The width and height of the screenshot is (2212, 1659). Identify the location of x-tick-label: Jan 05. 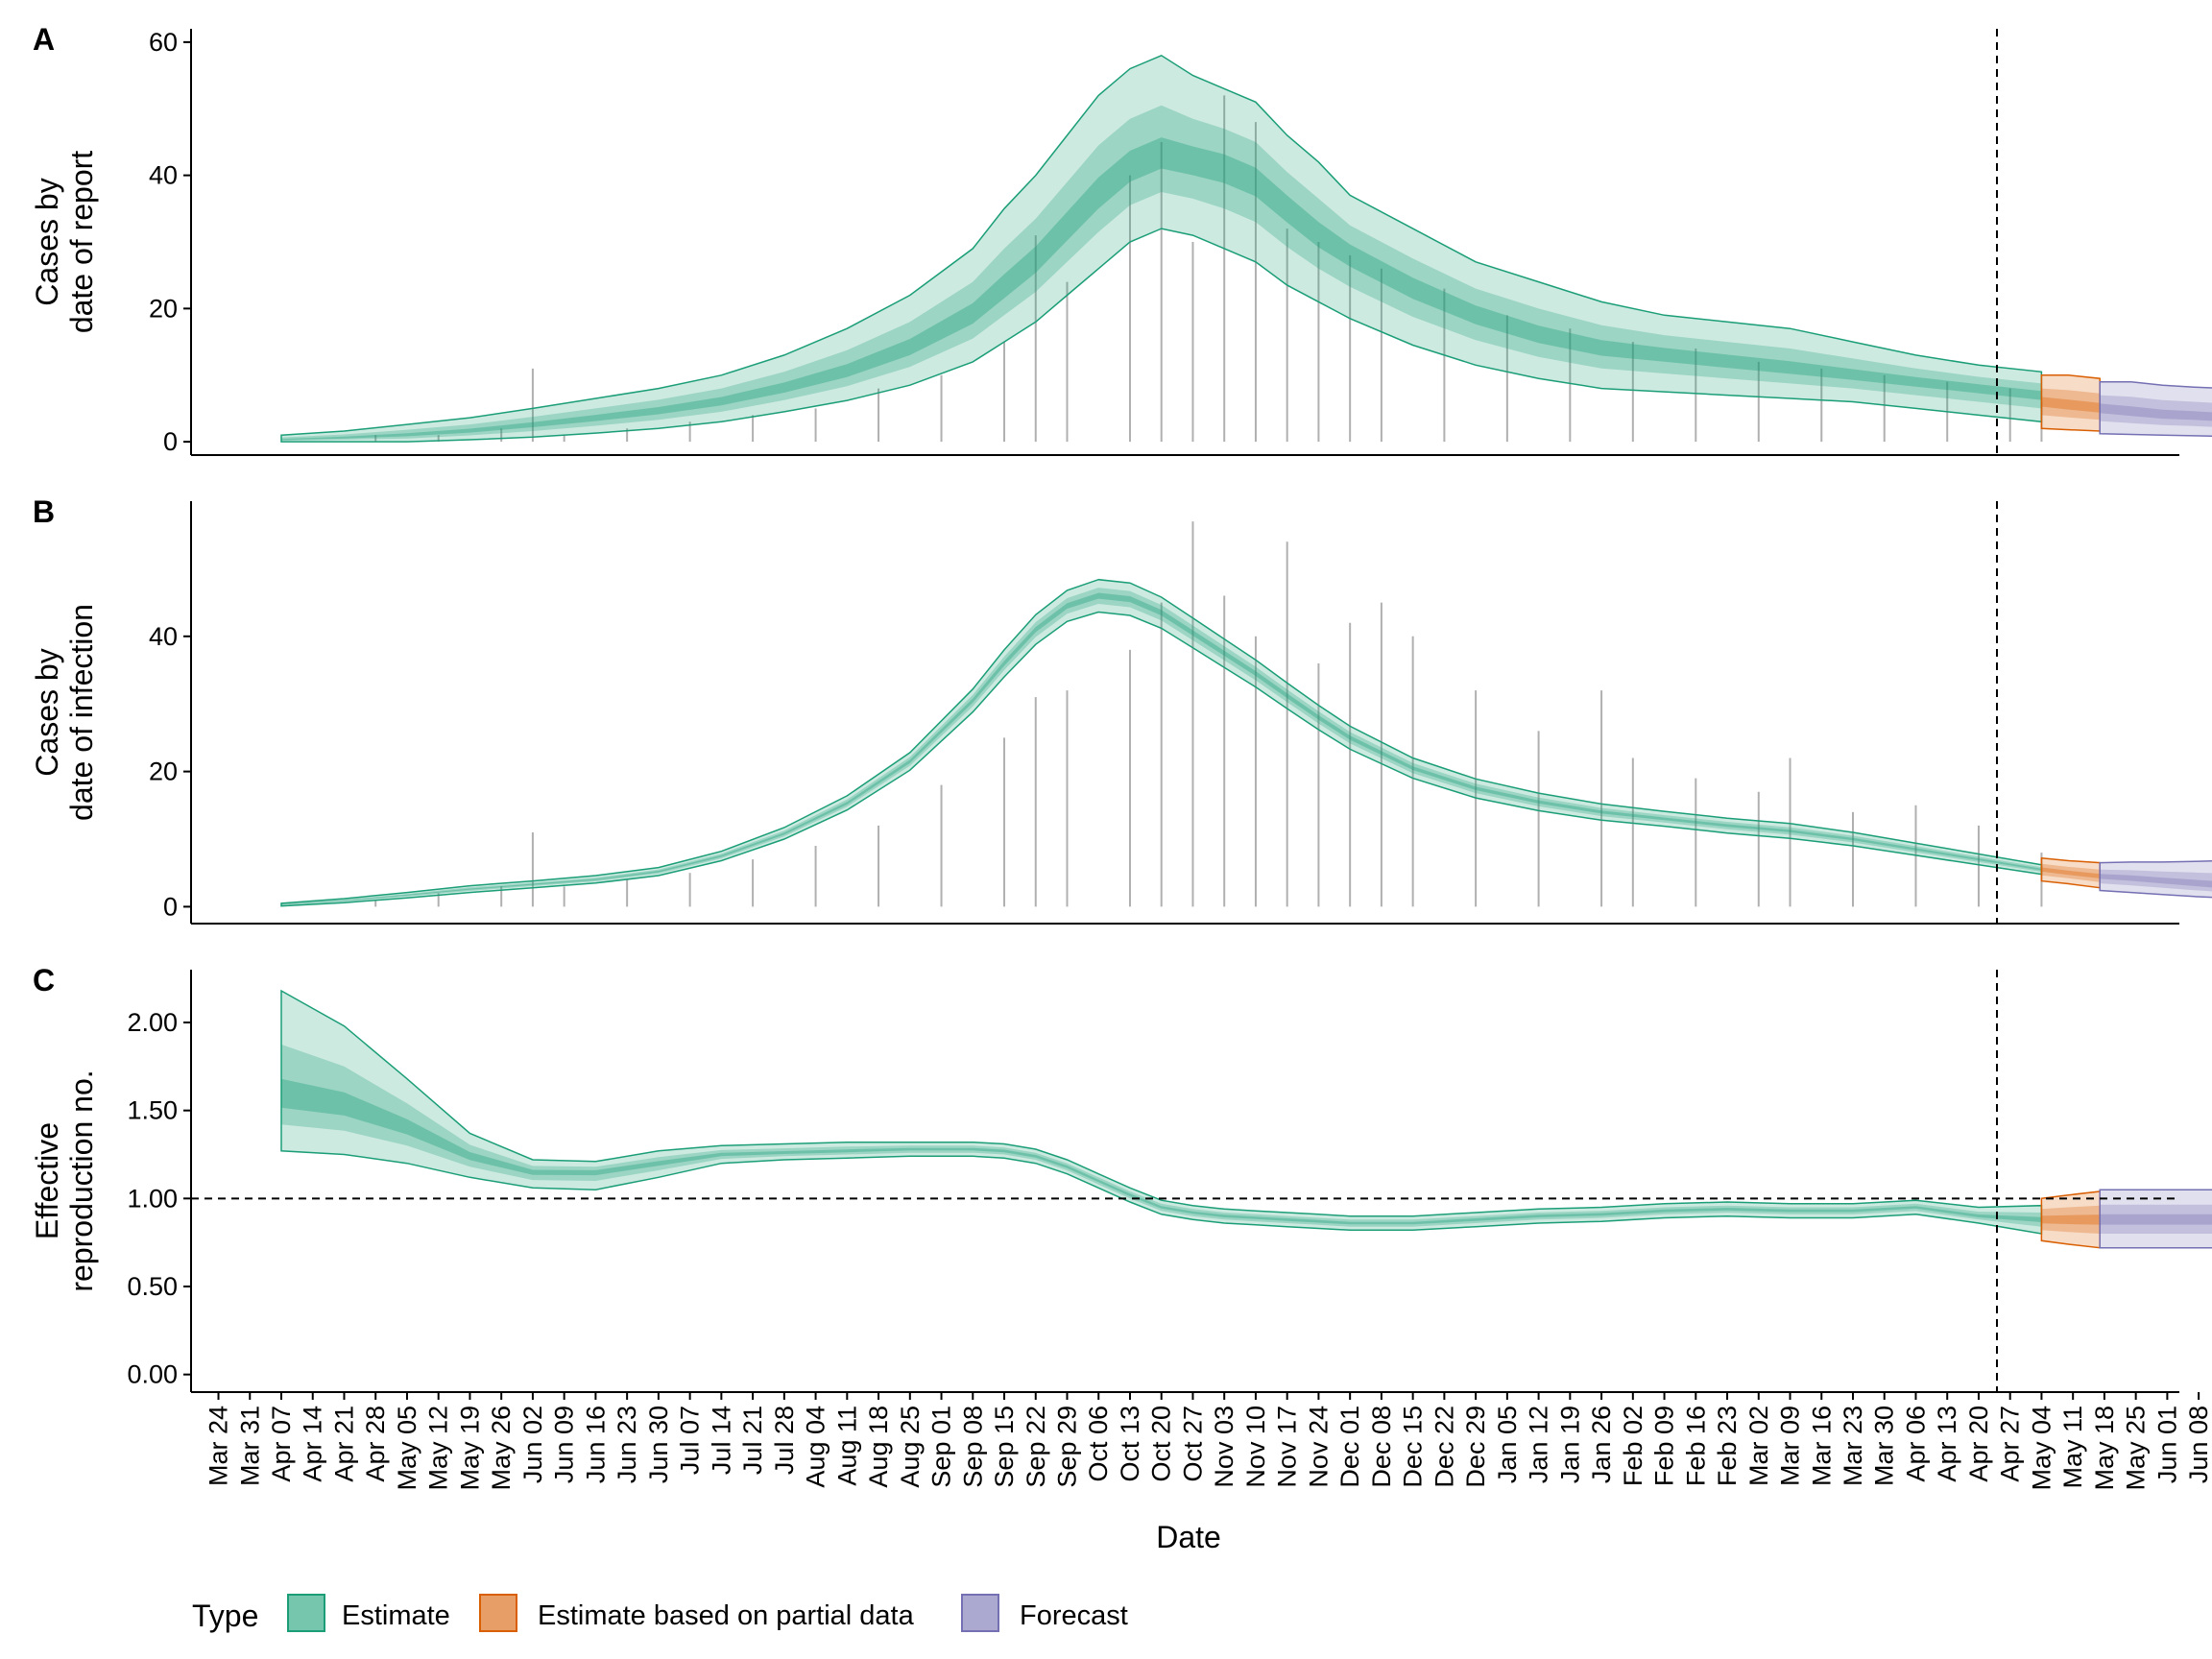
(1507, 1444).